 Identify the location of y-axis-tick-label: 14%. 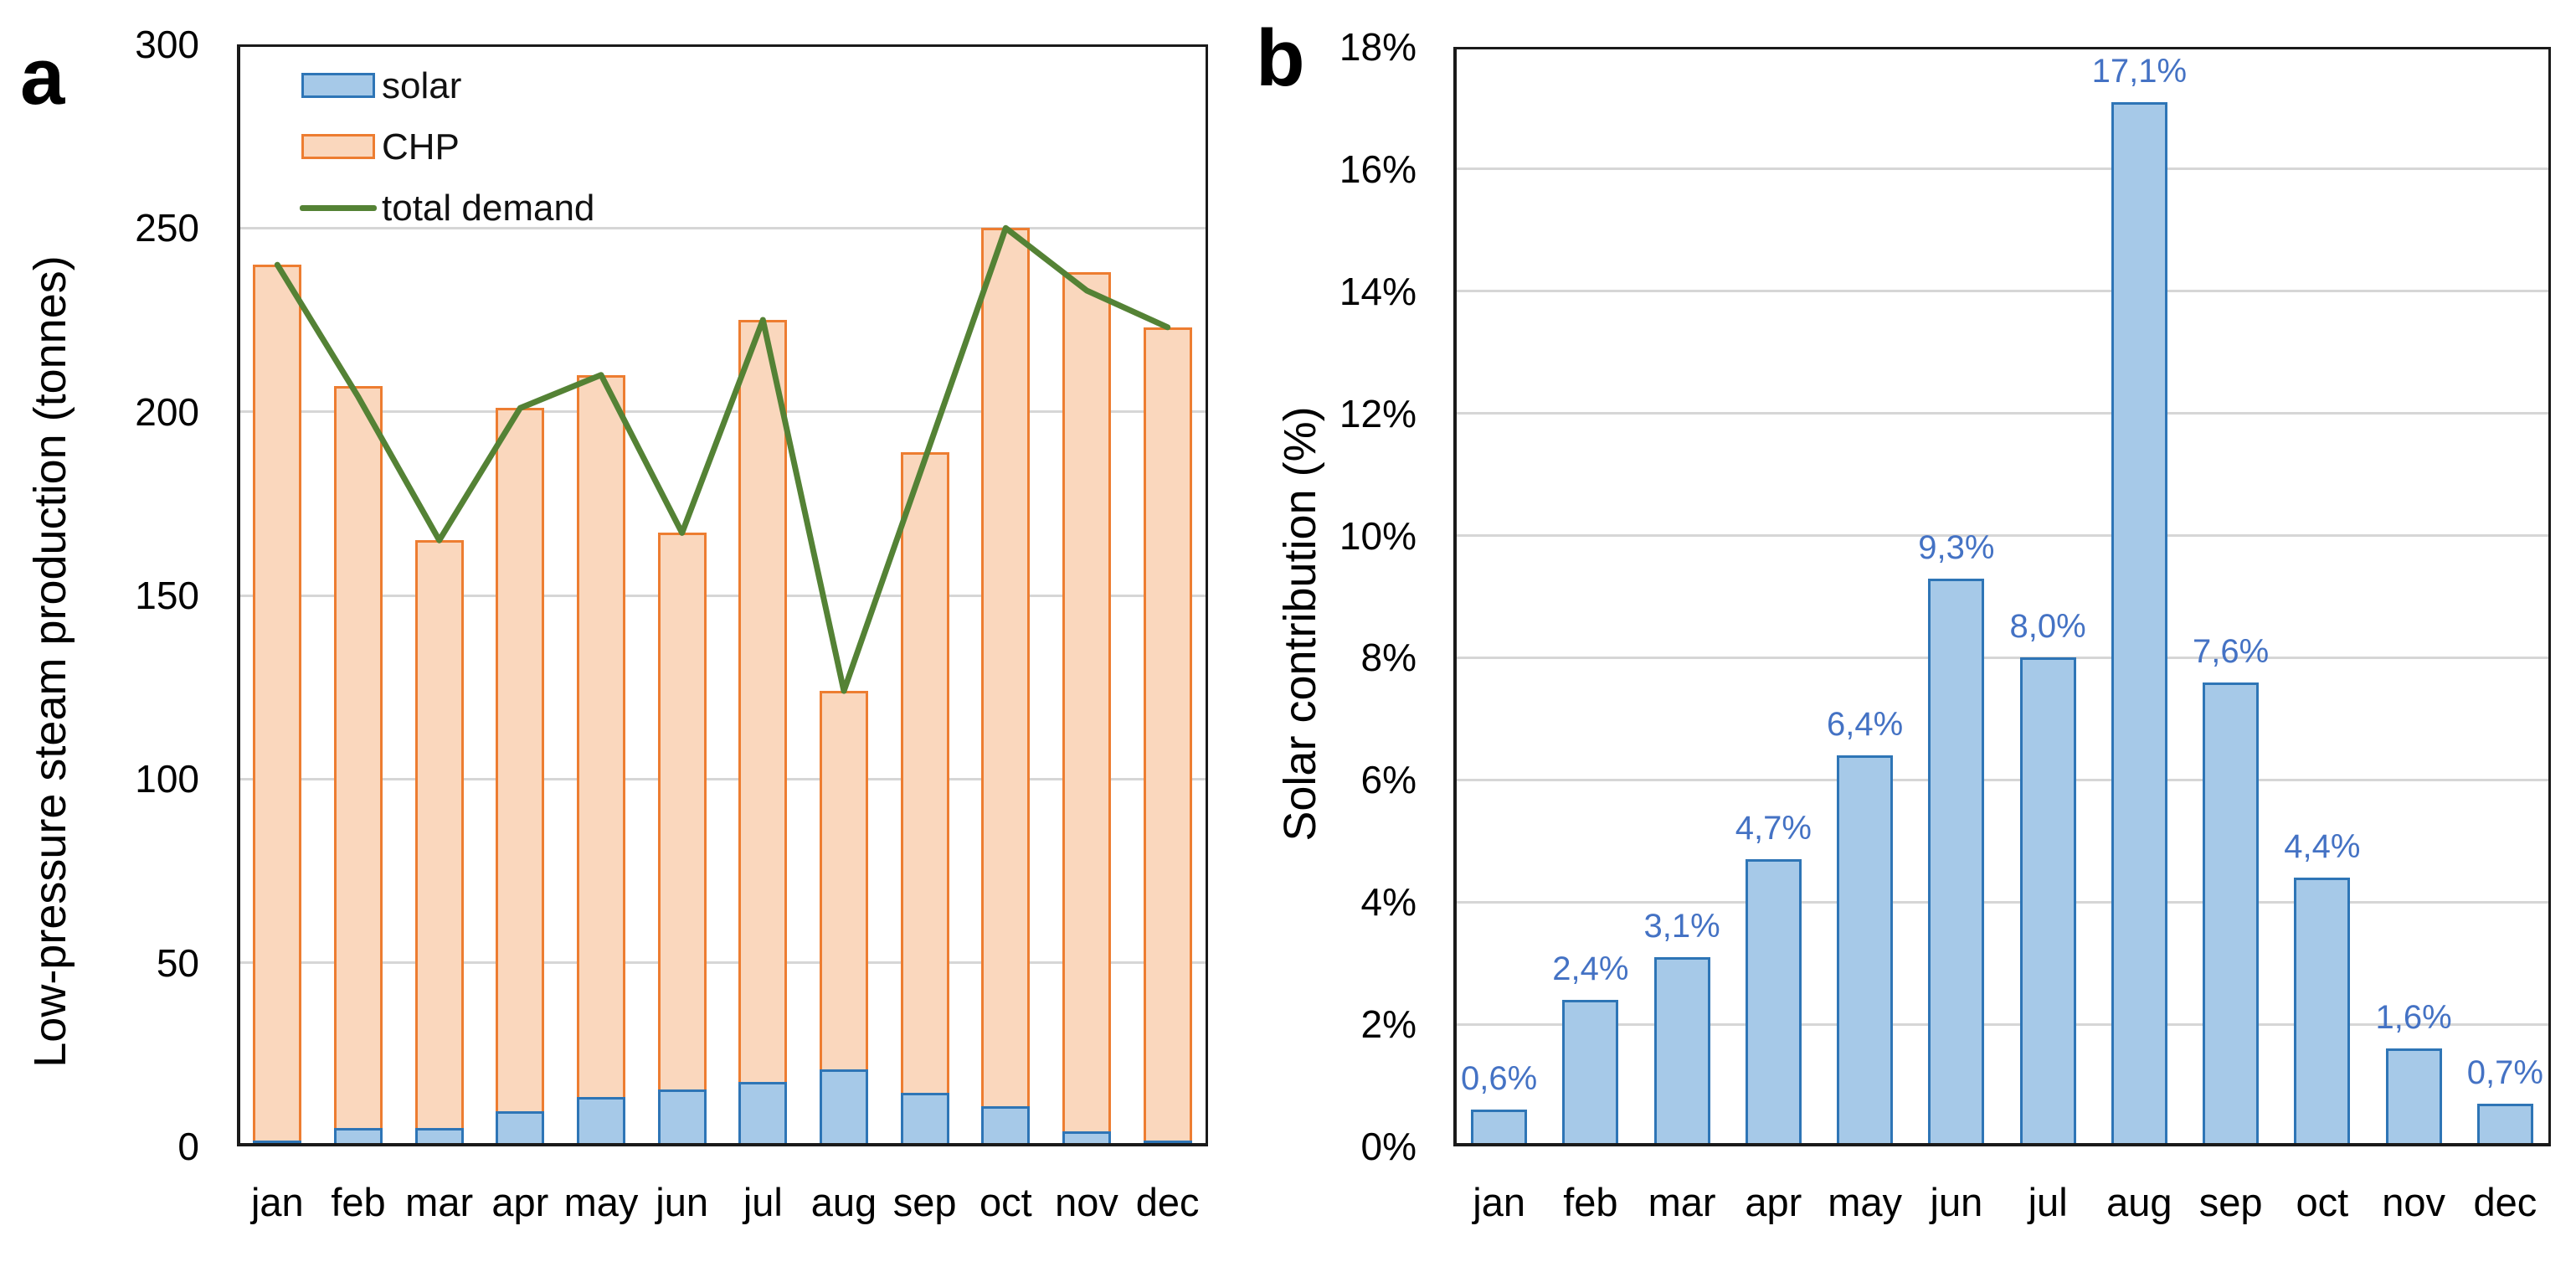
(1378, 291).